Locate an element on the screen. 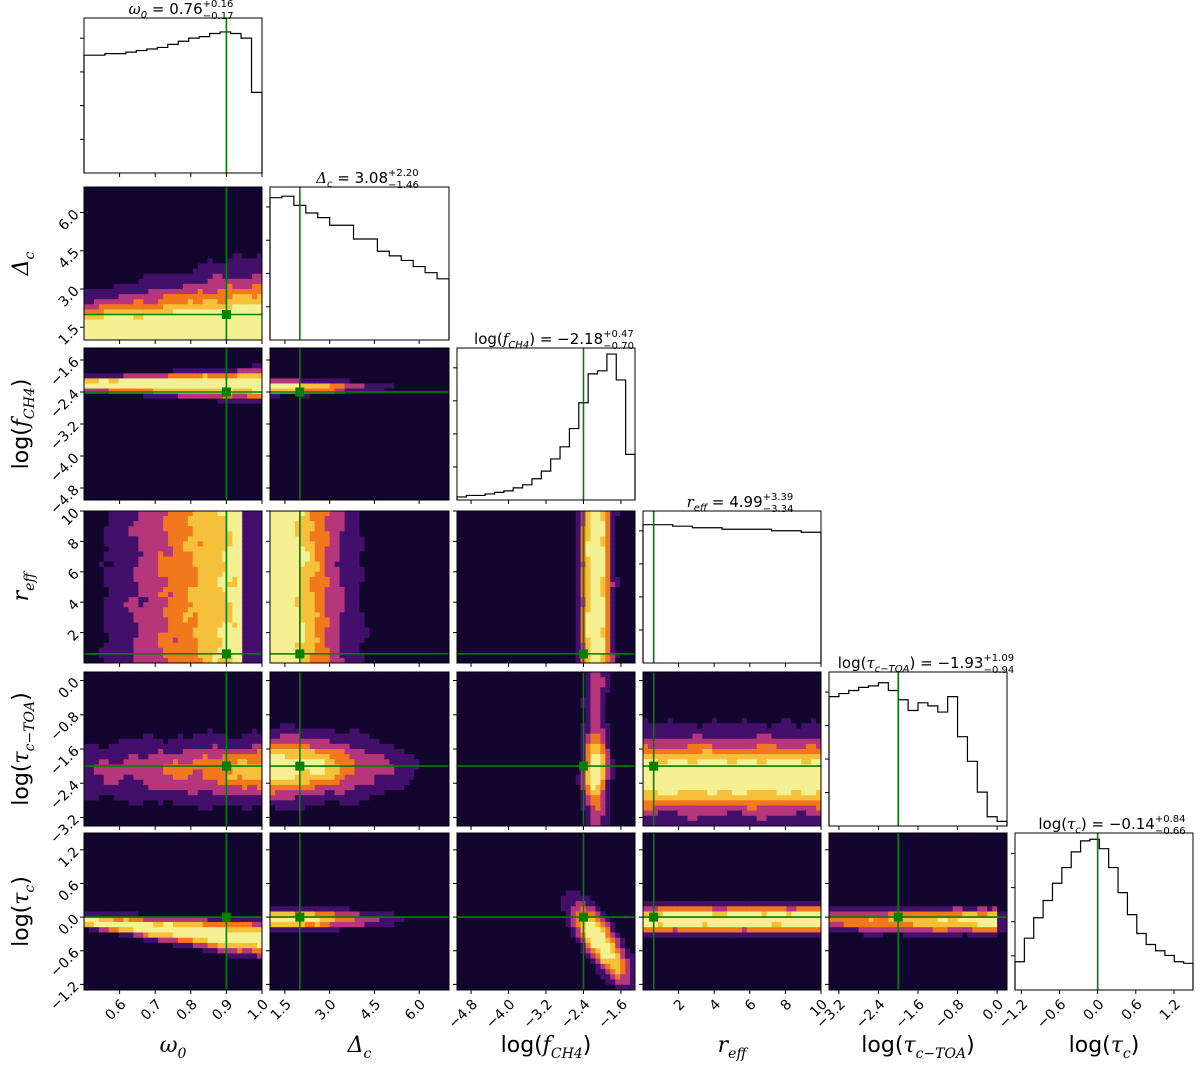 The image size is (1200, 1066). x-tick-label-dc: 1.5 is located at coordinates (281, 1010).